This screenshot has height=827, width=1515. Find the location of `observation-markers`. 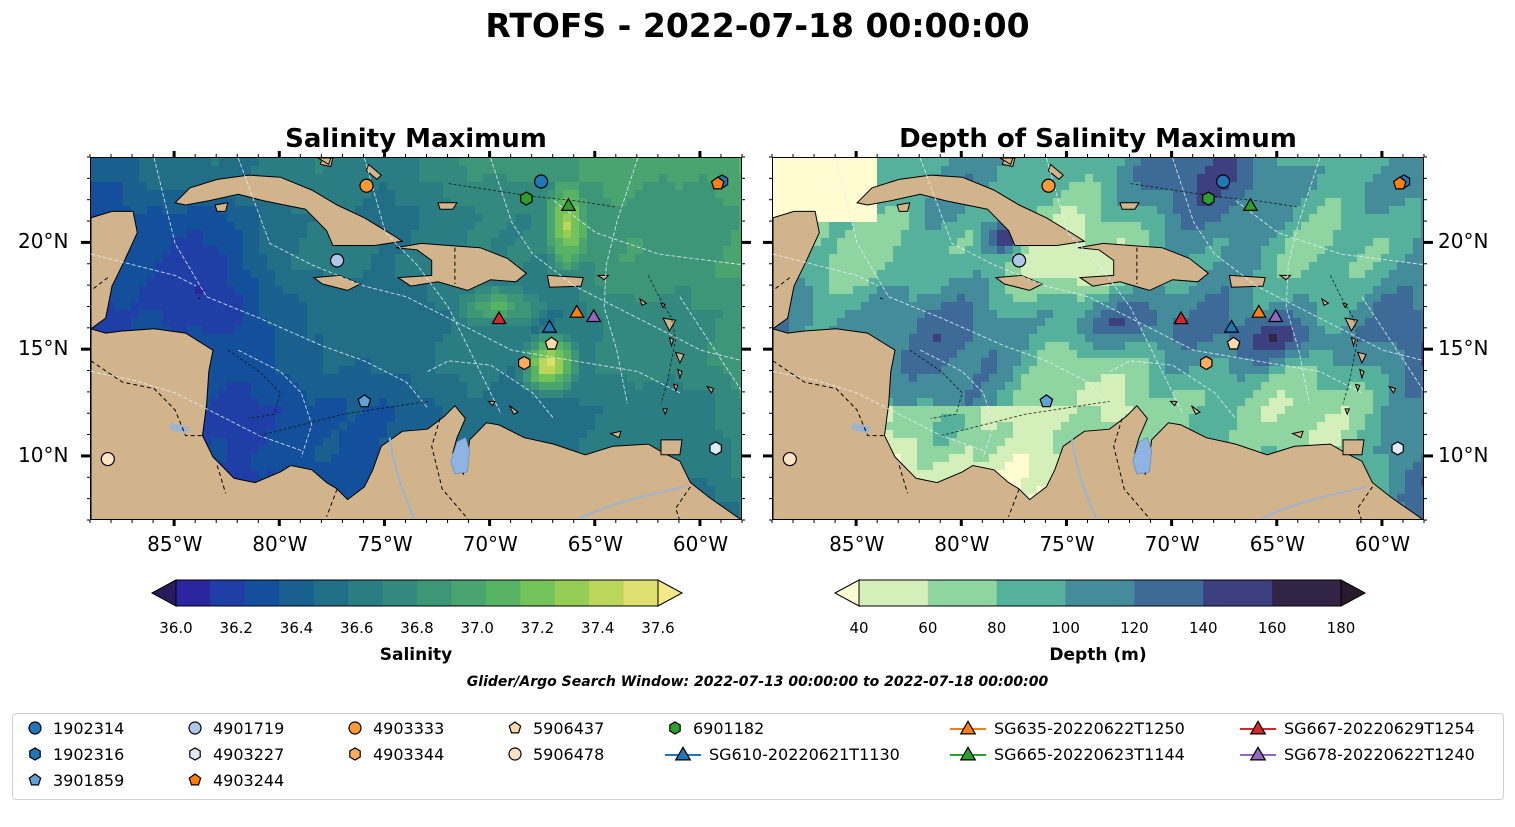

observation-markers is located at coordinates (414, 320).